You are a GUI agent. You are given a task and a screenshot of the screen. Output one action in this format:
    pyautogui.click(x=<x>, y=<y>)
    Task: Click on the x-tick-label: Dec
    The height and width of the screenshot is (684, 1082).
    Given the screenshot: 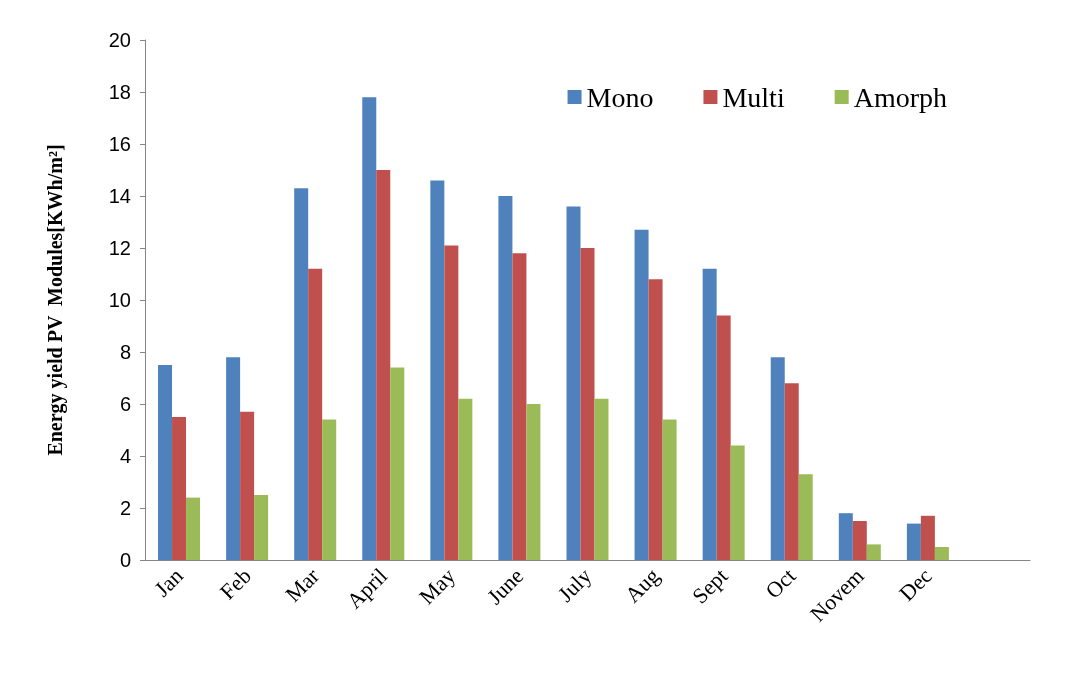 What is the action you would take?
    pyautogui.click(x=915, y=584)
    